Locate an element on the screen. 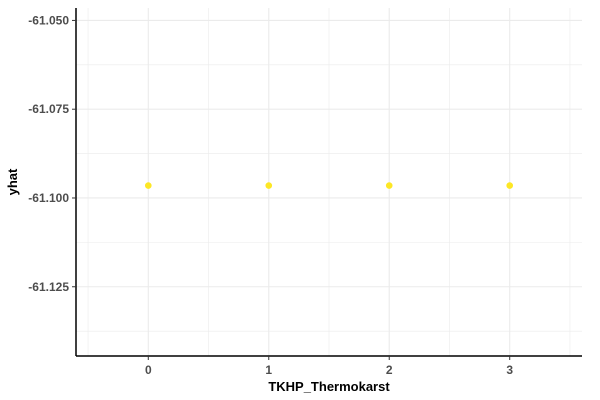 This screenshot has width=600, height=400. data-points is located at coordinates (329, 185).